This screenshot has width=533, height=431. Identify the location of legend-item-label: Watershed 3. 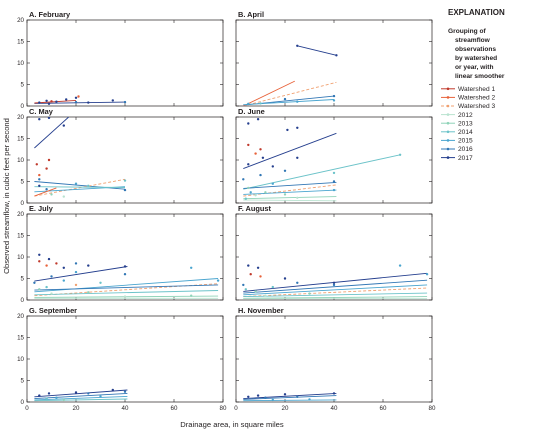
(476, 106).